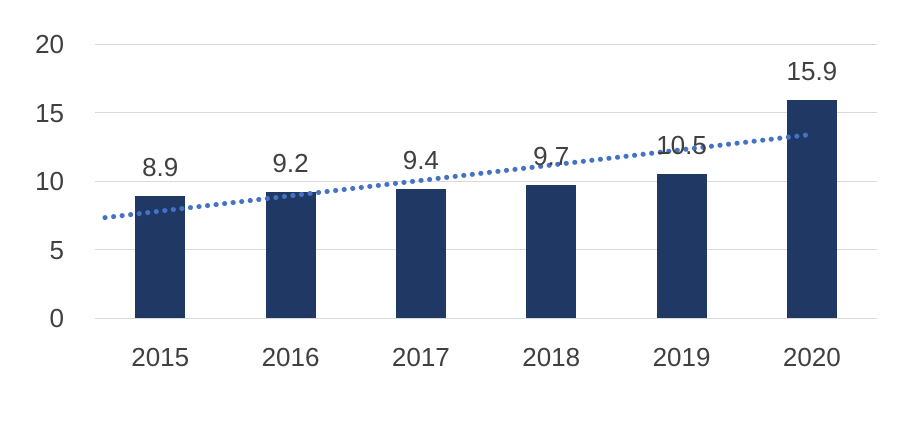 This screenshot has width=900, height=439. Describe the element at coordinates (160, 357) in the screenshot. I see `x-axis-label-2015: 2015` at that location.